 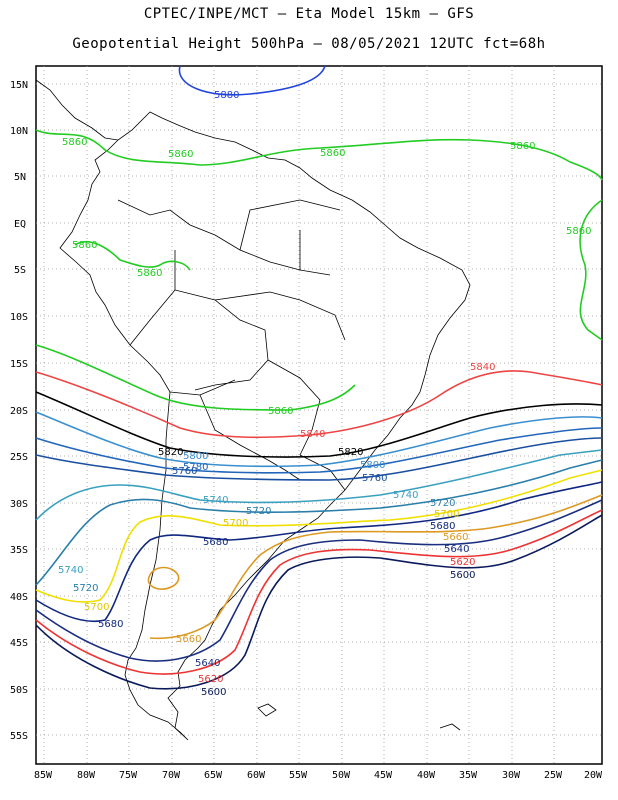 I want to click on lon-label: 65W, so click(x=213, y=775).